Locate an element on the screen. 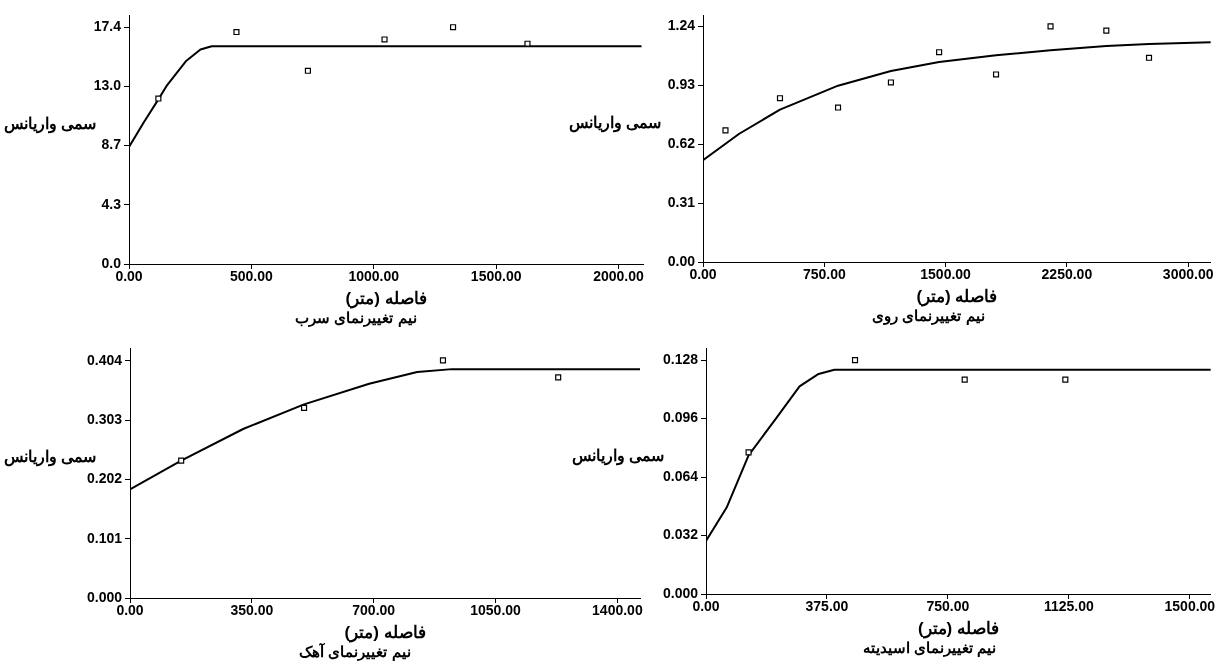 The image size is (1216, 667). y-tick-label: 17.4 is located at coordinates (107, 26).